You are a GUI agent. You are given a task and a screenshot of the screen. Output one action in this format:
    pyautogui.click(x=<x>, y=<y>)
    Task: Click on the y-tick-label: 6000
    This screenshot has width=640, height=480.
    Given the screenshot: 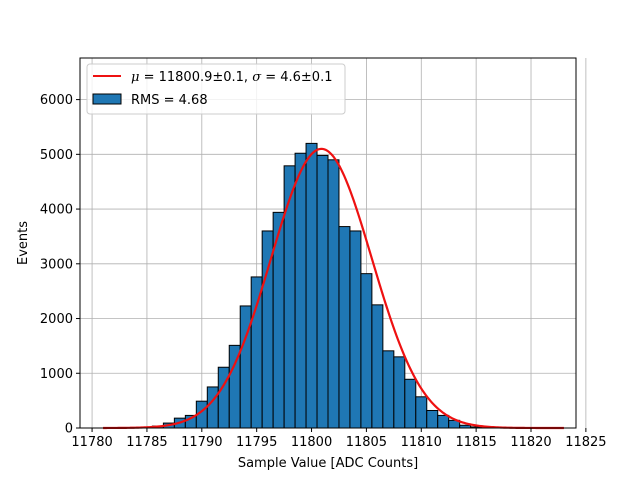 What is the action you would take?
    pyautogui.click(x=56, y=100)
    